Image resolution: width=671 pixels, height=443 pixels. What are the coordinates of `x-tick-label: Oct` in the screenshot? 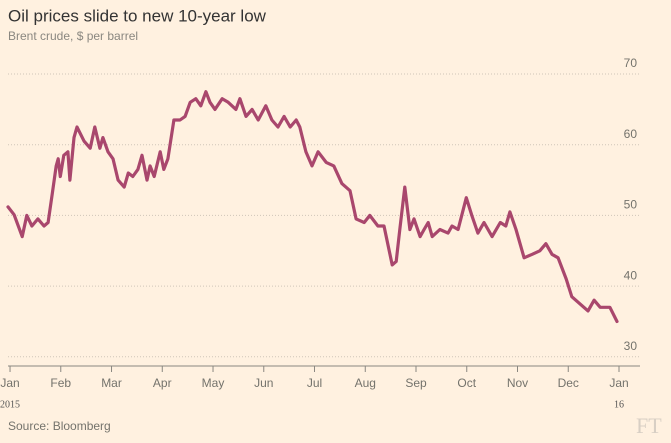 It's located at (466, 383).